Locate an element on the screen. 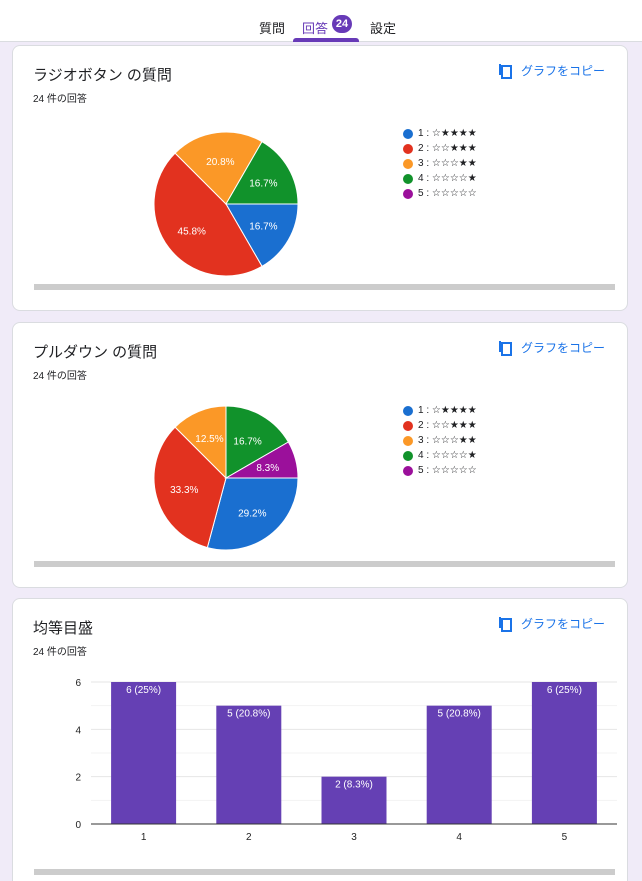 The height and width of the screenshot is (881, 642). pie-chart-radio: 16.7% 45.8% 20.8% 16.7% is located at coordinates (226, 204).